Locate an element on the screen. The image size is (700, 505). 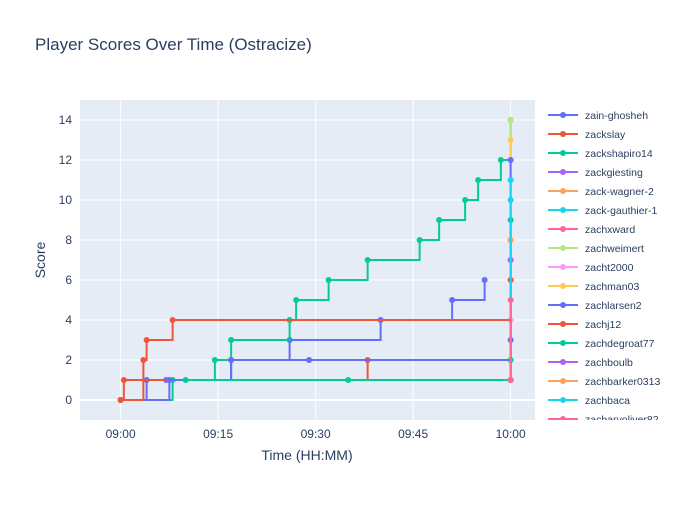
legend-item: zachboulb is located at coordinates (590, 363).